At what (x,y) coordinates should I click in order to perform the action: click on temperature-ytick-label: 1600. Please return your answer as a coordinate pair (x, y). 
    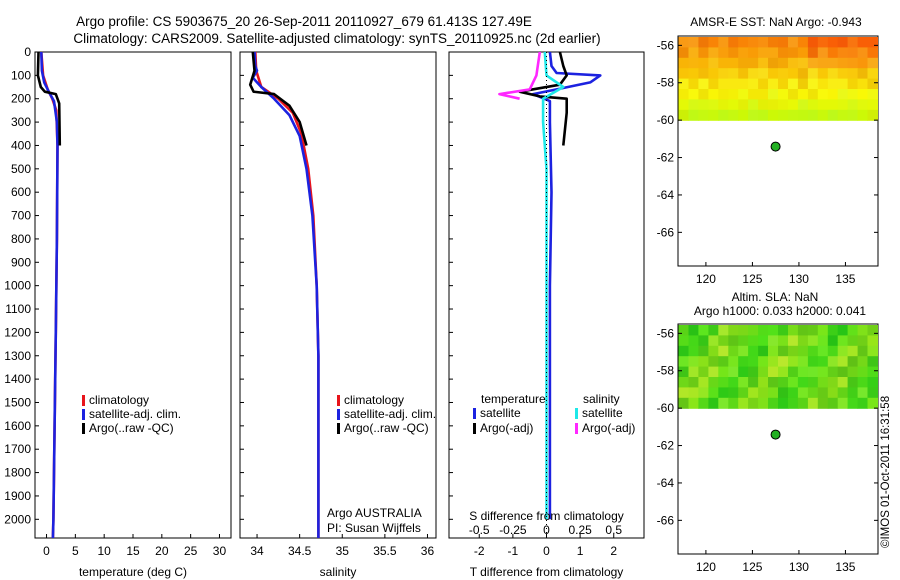
    Looking at the image, I should click on (17, 426).